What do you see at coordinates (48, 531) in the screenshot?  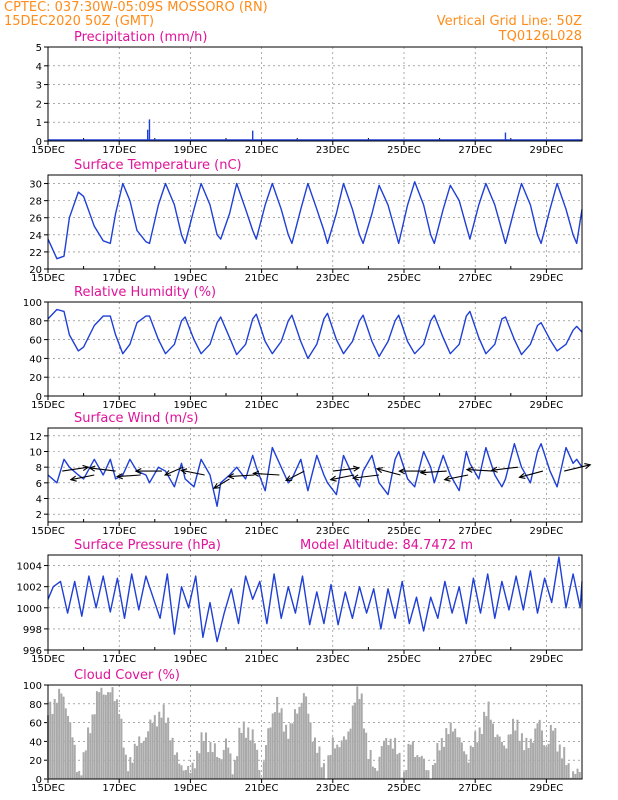 I see `wind-xtick-label: 15DEC` at bounding box center [48, 531].